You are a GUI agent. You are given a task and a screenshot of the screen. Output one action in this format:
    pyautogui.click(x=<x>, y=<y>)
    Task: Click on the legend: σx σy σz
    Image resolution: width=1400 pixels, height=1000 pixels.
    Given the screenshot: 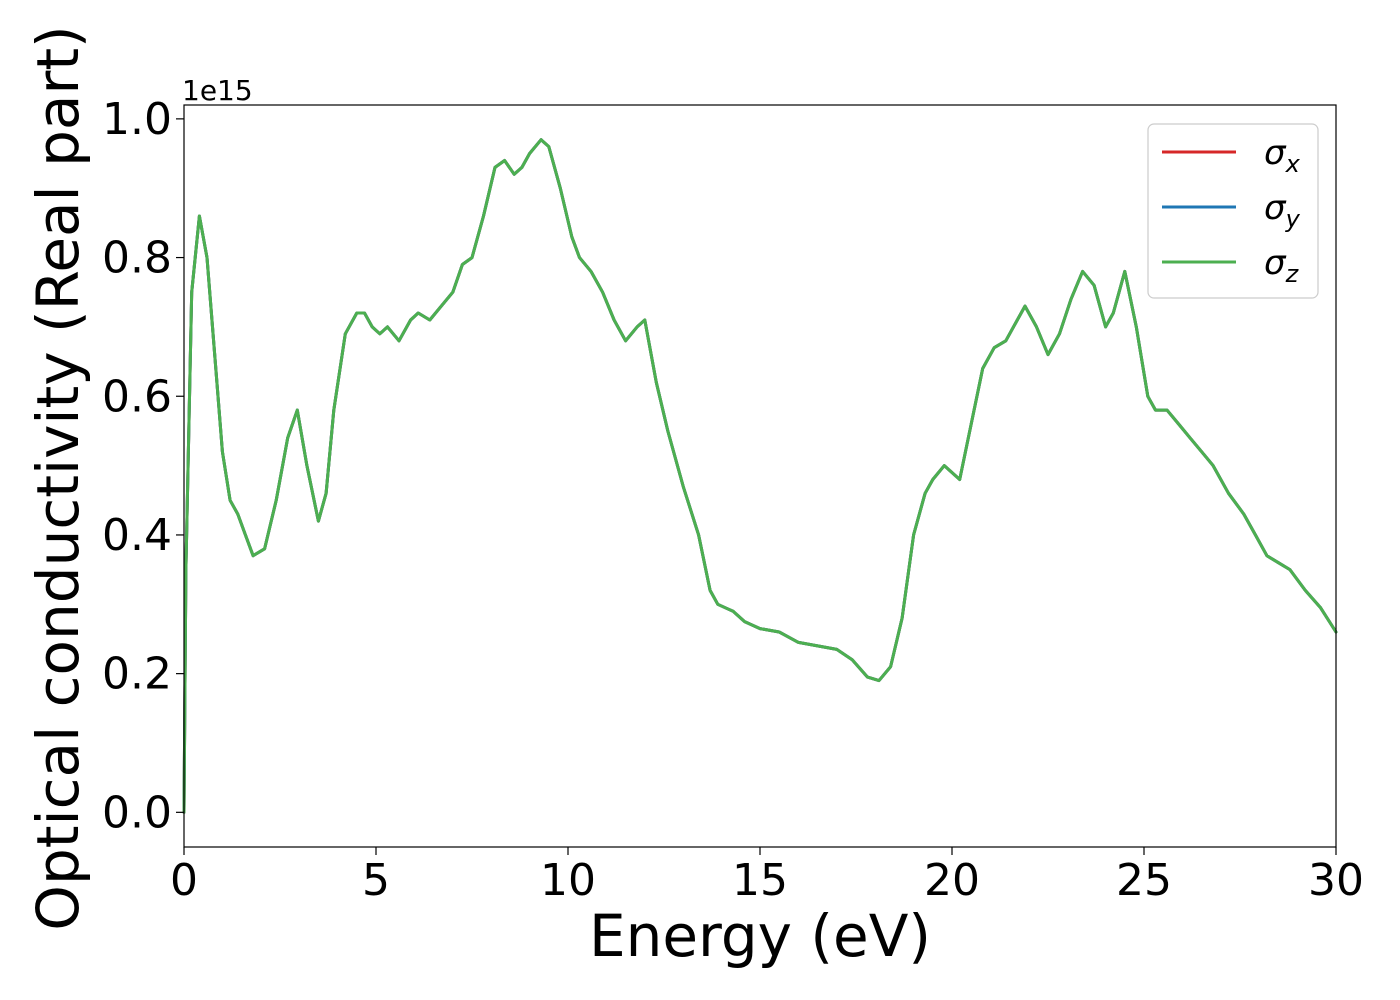 What is the action you would take?
    pyautogui.click(x=1233, y=211)
    